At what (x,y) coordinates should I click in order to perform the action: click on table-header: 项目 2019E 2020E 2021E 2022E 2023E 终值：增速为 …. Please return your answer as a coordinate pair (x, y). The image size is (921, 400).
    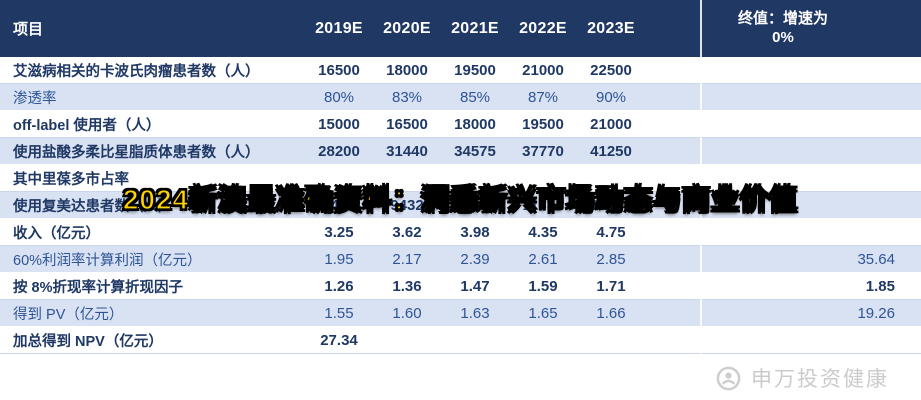
    Looking at the image, I should click on (460, 28).